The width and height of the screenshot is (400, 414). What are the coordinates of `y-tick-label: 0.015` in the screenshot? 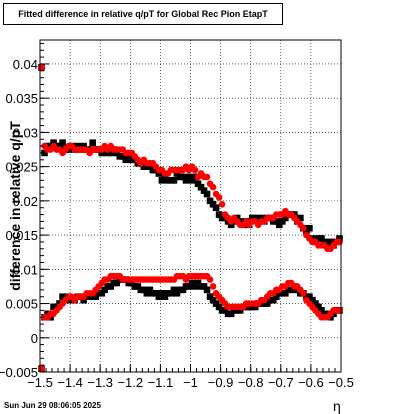 It's located at (21, 235).